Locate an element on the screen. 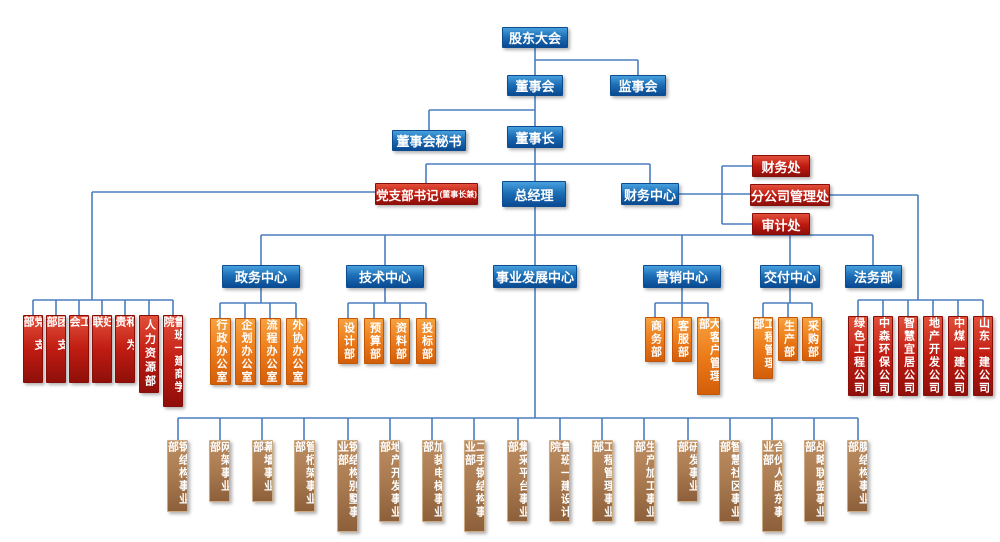 The image size is (1000, 542). node-marketing-center: 营销中心 is located at coordinates (682, 276).